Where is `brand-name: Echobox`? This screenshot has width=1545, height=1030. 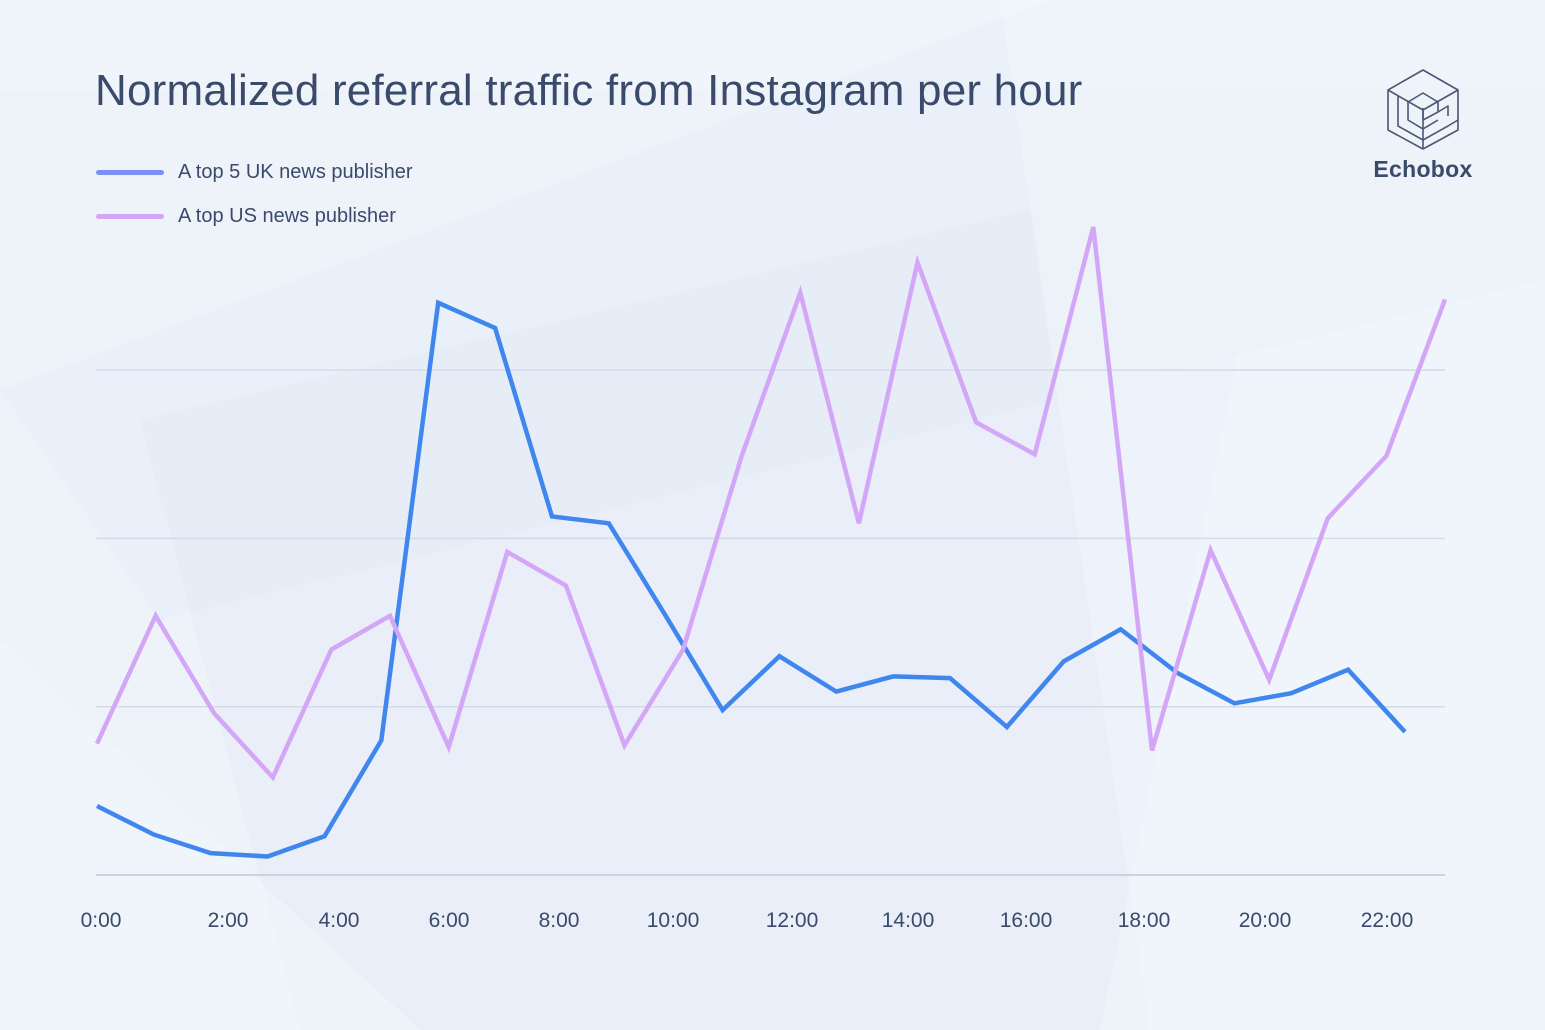
brand-name: Echobox is located at coordinates (1423, 169).